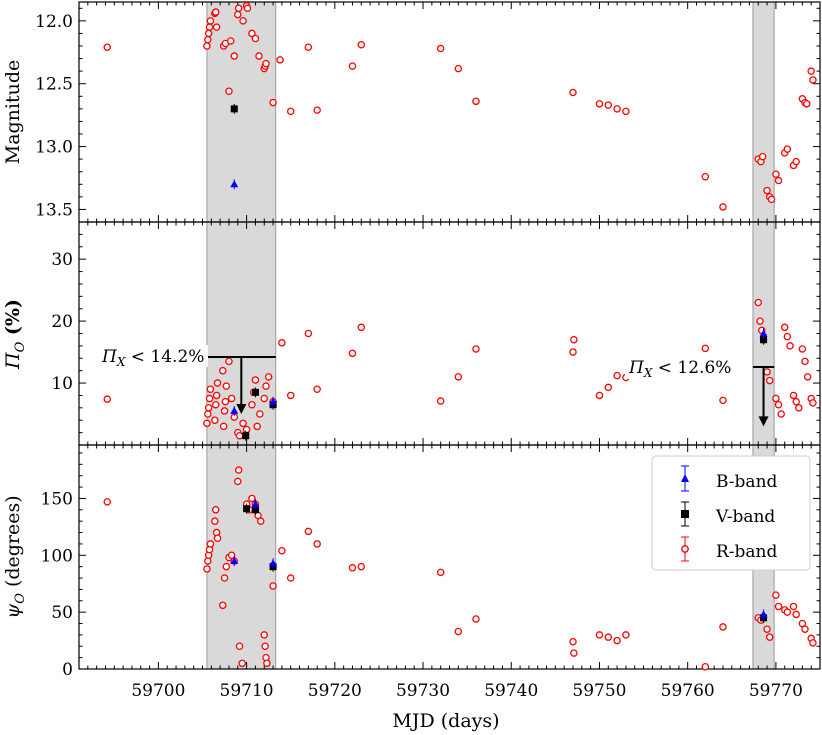  Describe the element at coordinates (54, 85) in the screenshot. I see `y-tick-label-magnitude: 12.5` at that location.